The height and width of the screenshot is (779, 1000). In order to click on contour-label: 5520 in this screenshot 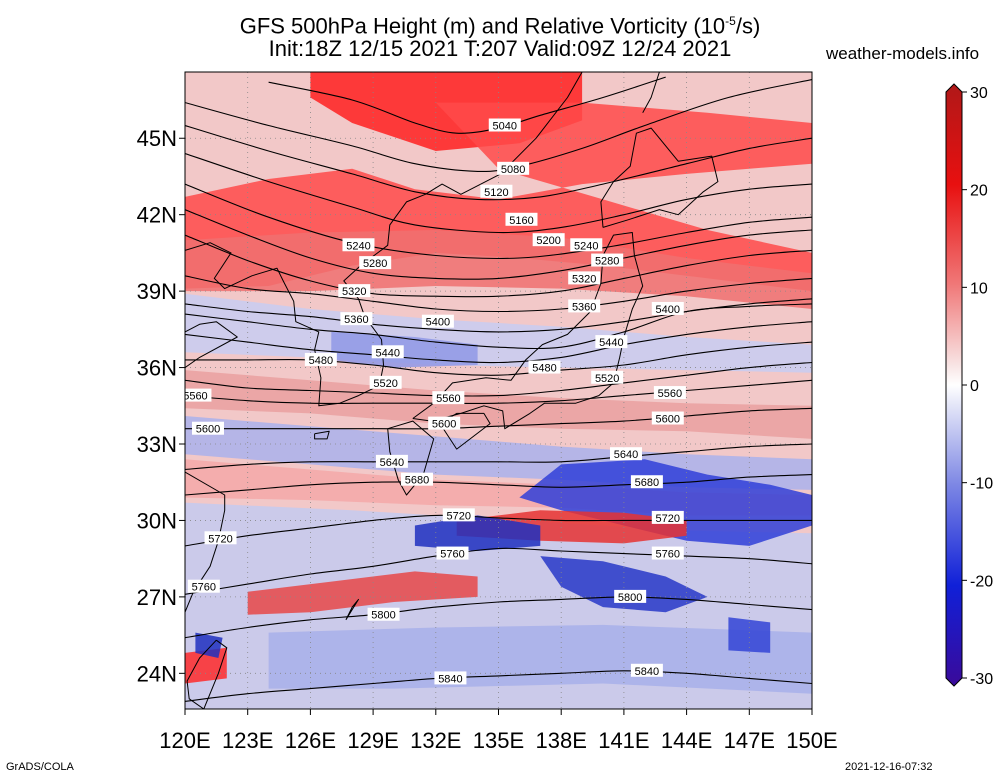, I will do `click(607, 379)`.